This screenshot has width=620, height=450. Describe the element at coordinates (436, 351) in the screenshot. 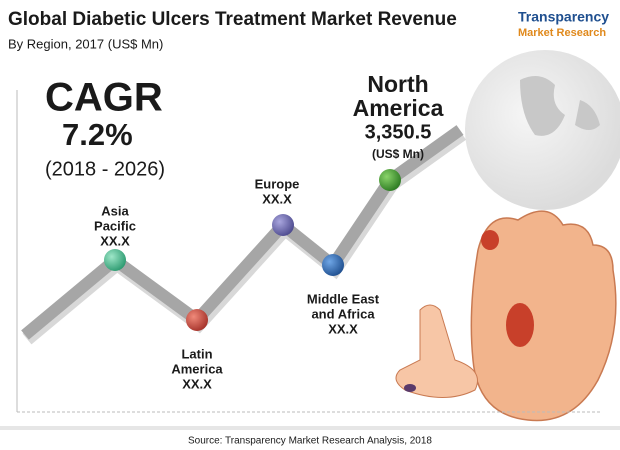

I see `small-foot` at that location.